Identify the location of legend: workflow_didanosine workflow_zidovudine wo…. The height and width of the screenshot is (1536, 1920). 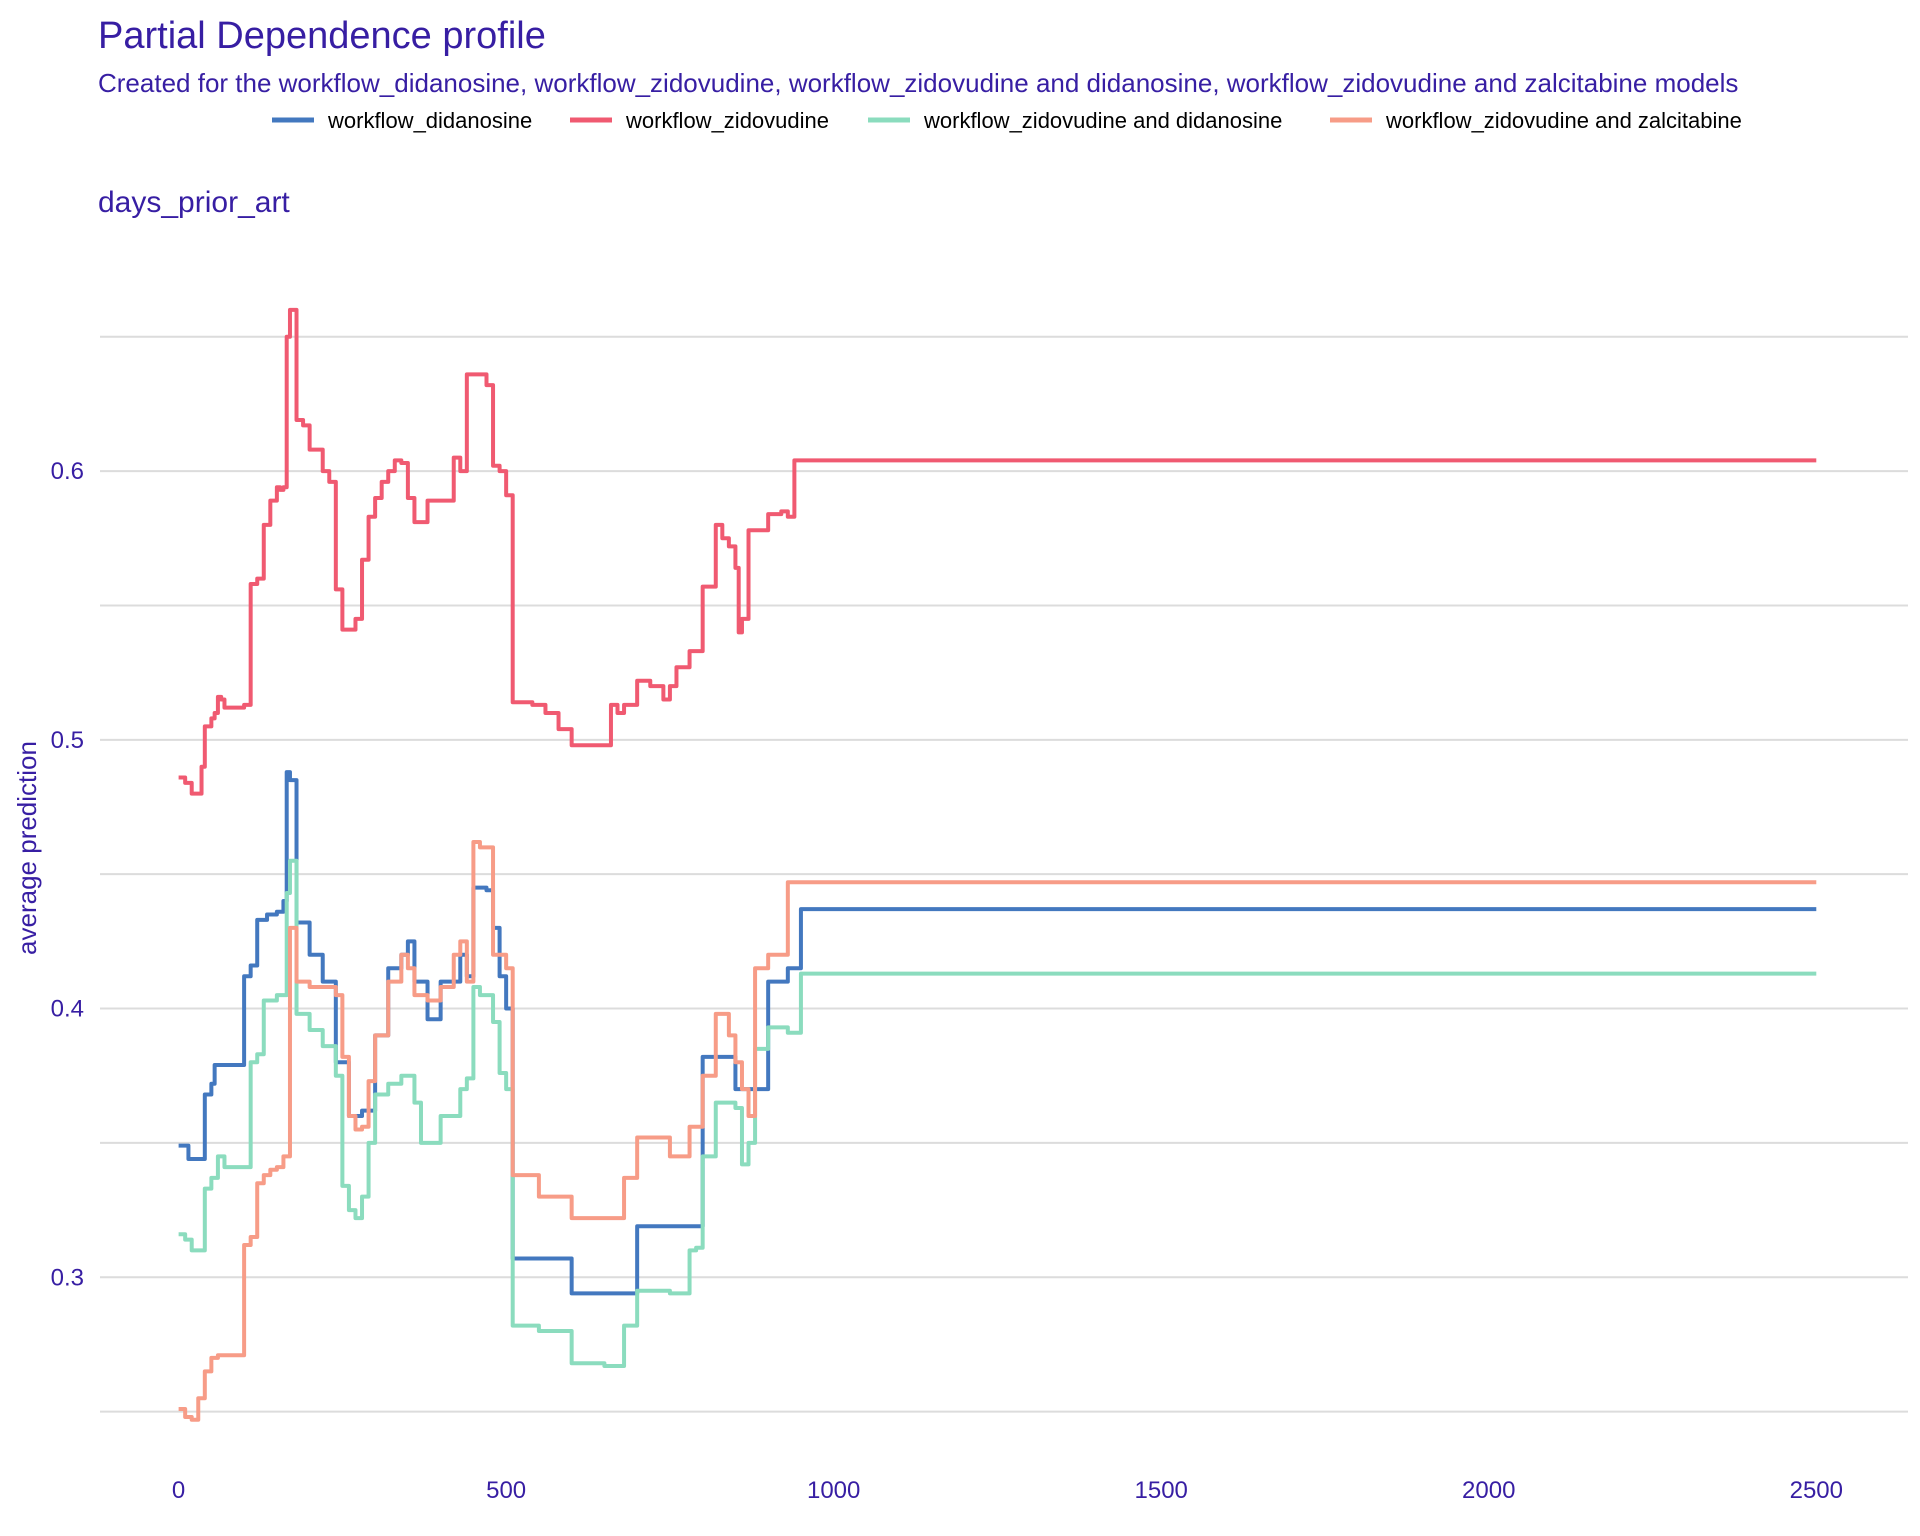
(1007, 120).